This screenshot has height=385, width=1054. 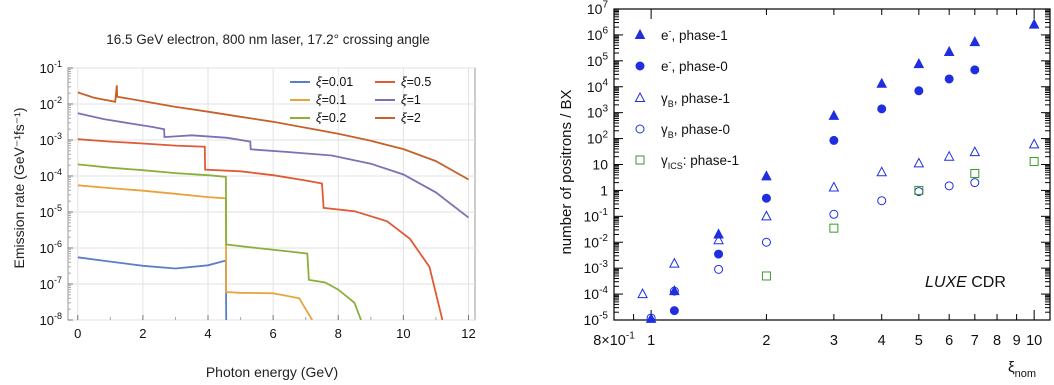 What do you see at coordinates (338, 333) in the screenshot?
I see `left-x-tick-label: 8` at bounding box center [338, 333].